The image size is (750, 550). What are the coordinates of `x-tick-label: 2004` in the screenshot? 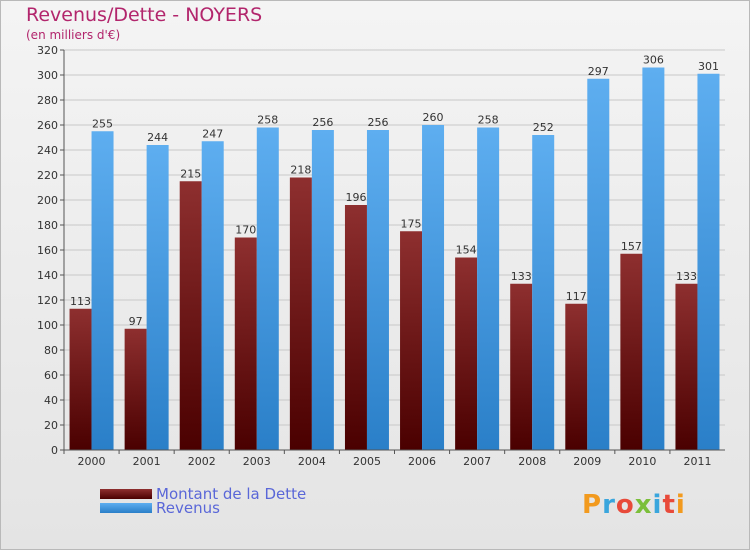 It's located at (312, 461).